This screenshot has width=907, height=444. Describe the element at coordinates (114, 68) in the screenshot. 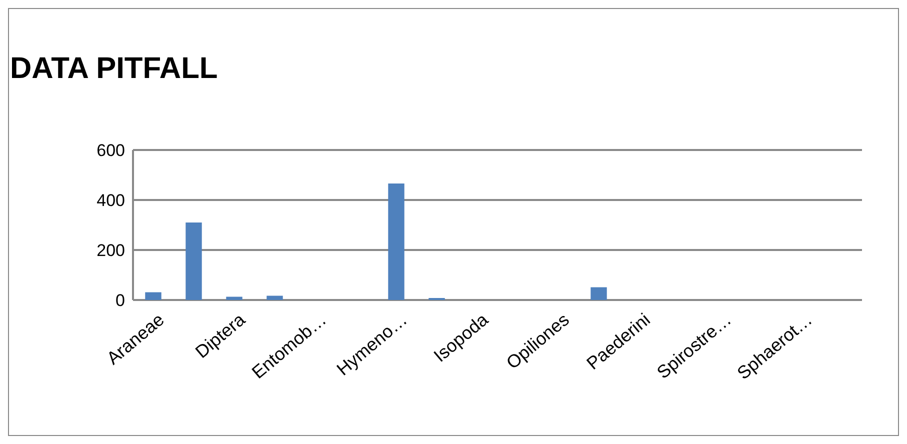

I see `chart-title: DATA PITFALL` at that location.